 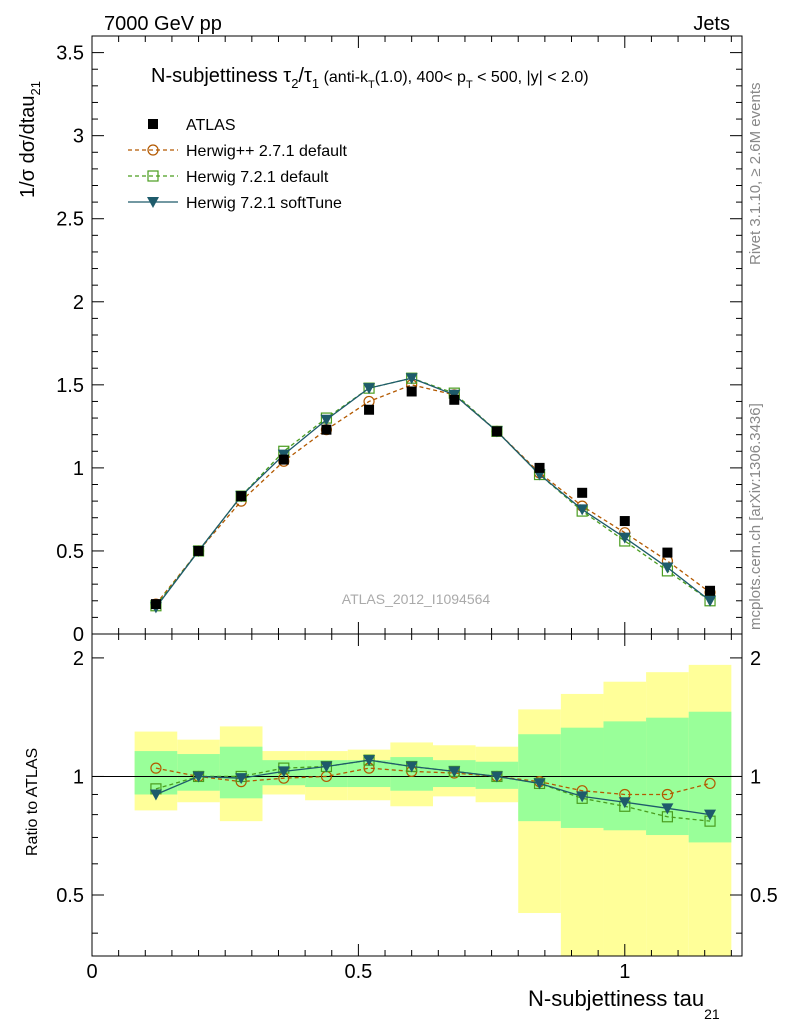 What do you see at coordinates (35, 88) in the screenshot?
I see `y-axis-label-main-sub: 21` at bounding box center [35, 88].